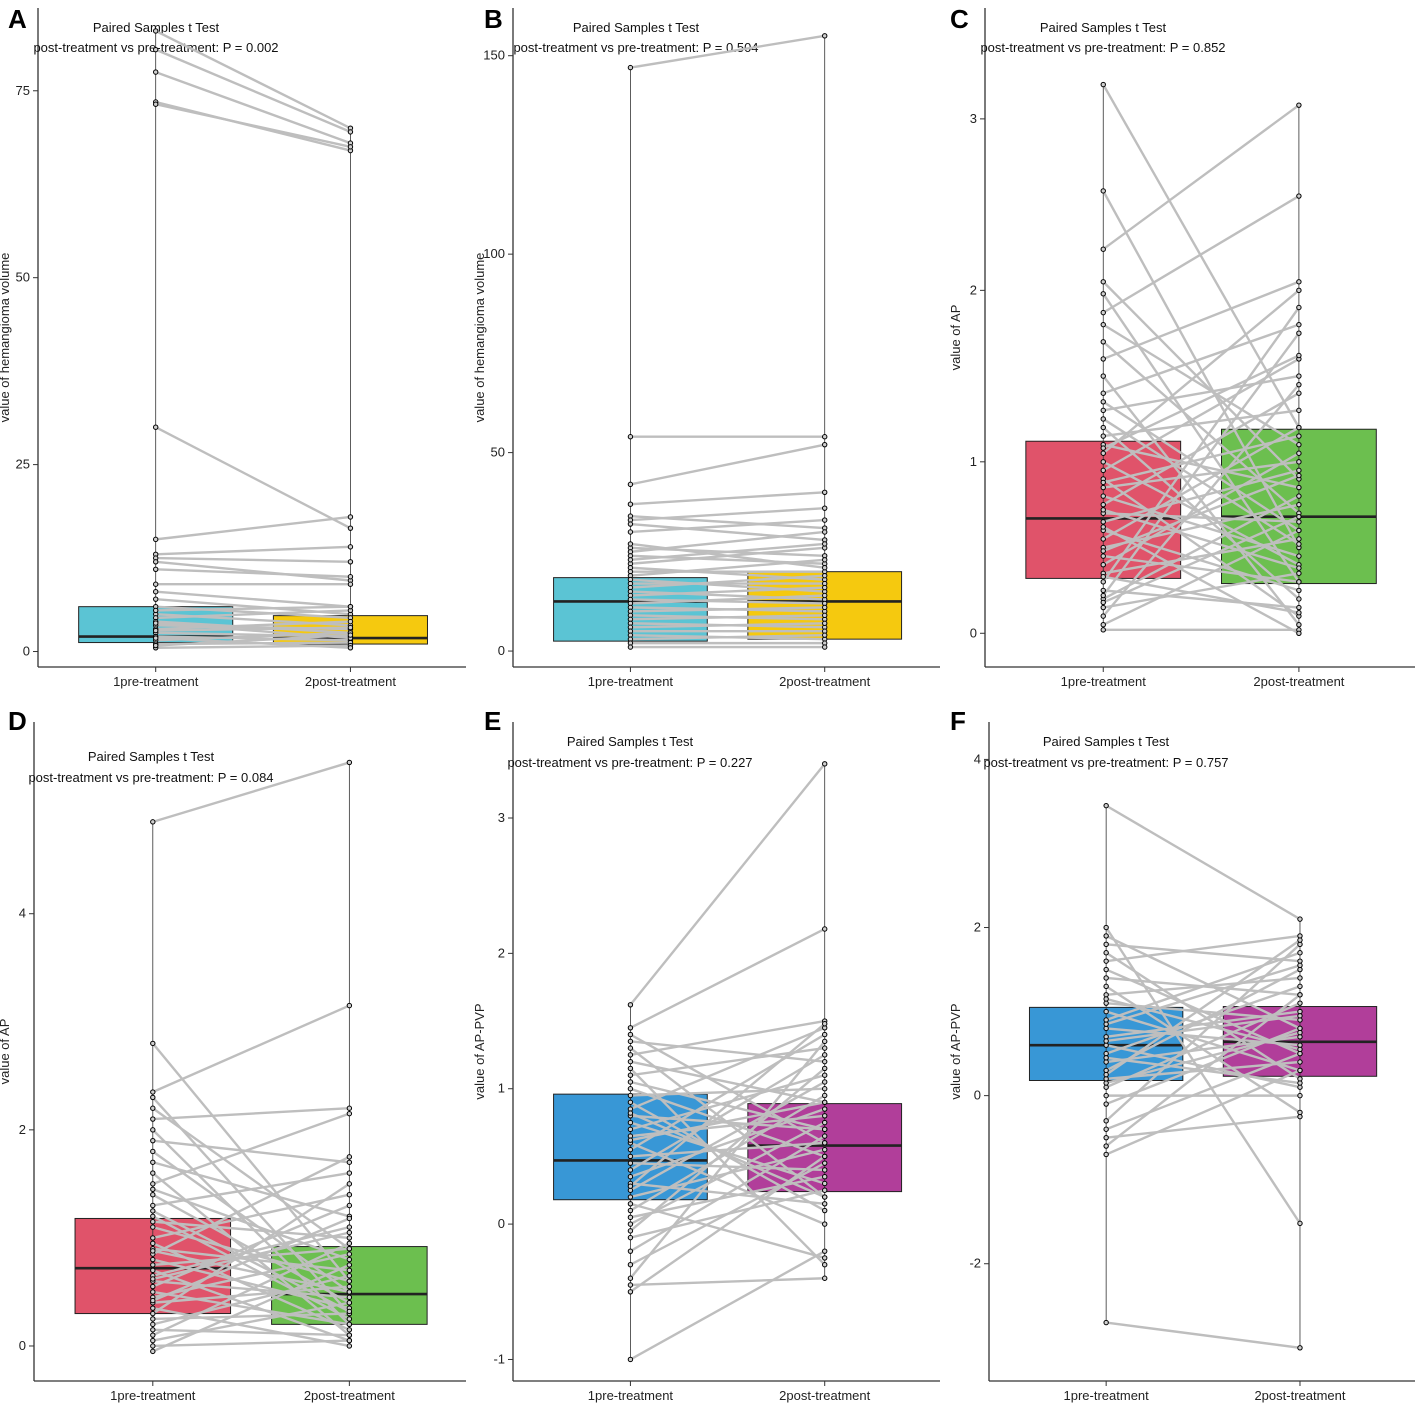 This screenshot has width=1417, height=1403. What do you see at coordinates (973, 461) in the screenshot?
I see `y-tick-label: 1` at bounding box center [973, 461].